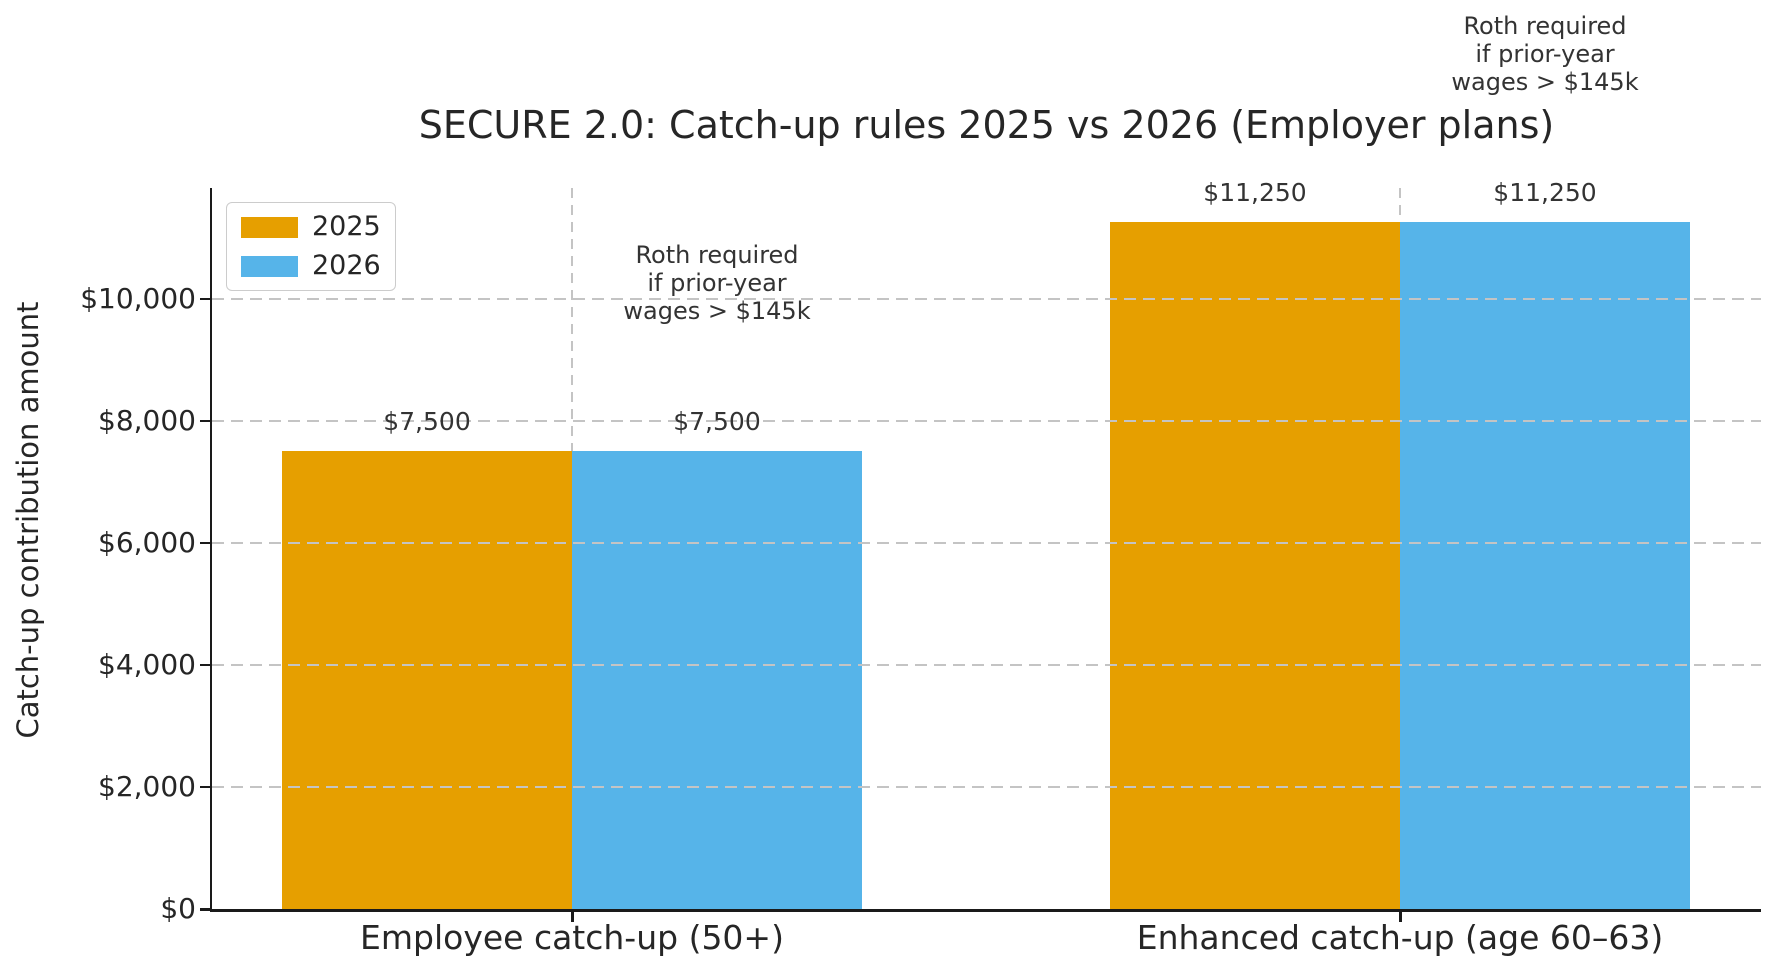 The height and width of the screenshot is (974, 1779). Describe the element at coordinates (346, 265) in the screenshot. I see `legend-label: 2026` at that location.